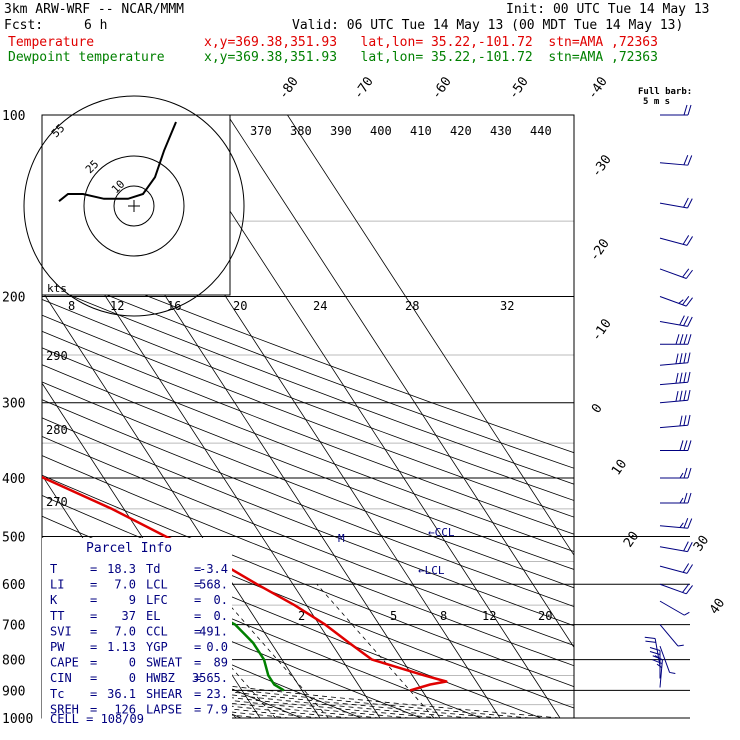 Image resolution: width=740 pixels, height=740 pixels. What do you see at coordinates (202, 650) in the screenshot?
I see `dry-adiabat-line` at bounding box center [202, 650].